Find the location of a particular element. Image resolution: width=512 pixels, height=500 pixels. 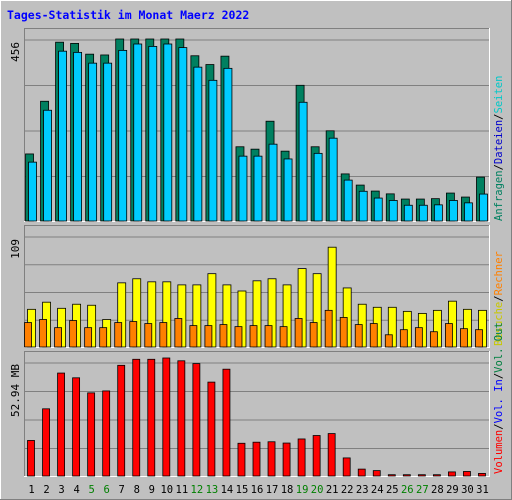

x-tick-label-day-8: 8 is located at coordinates (137, 490).